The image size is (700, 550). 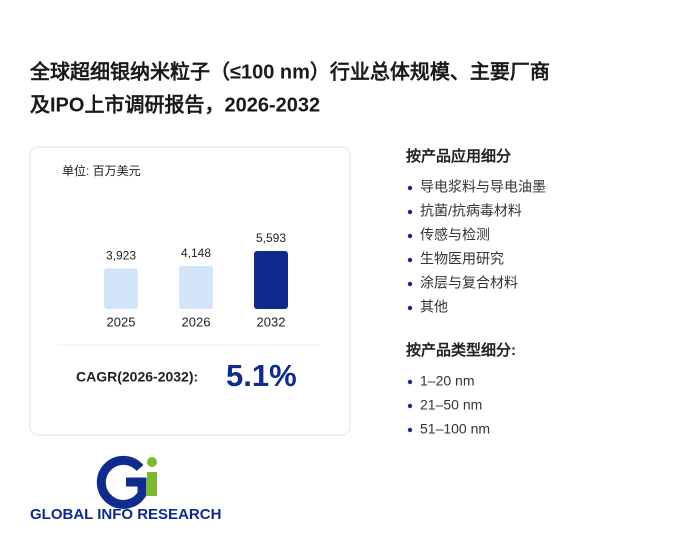 What do you see at coordinates (469, 283) in the screenshot?
I see `segment-item: 涂层与复合材料` at bounding box center [469, 283].